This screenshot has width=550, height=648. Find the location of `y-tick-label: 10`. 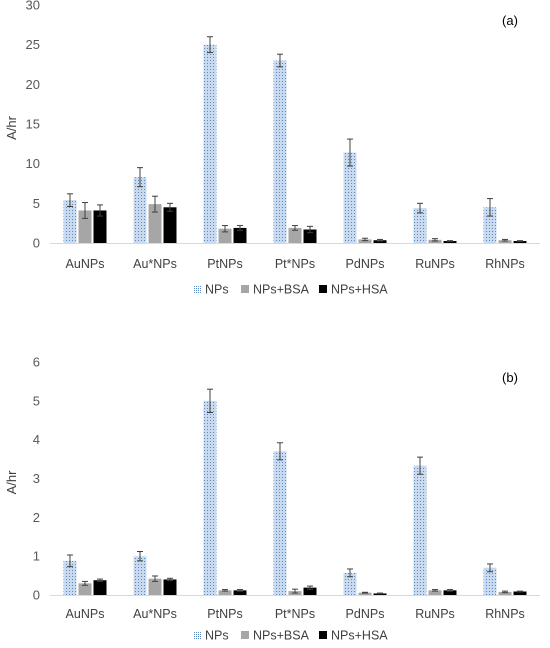

y-tick-label: 10 is located at coordinates (33, 163).